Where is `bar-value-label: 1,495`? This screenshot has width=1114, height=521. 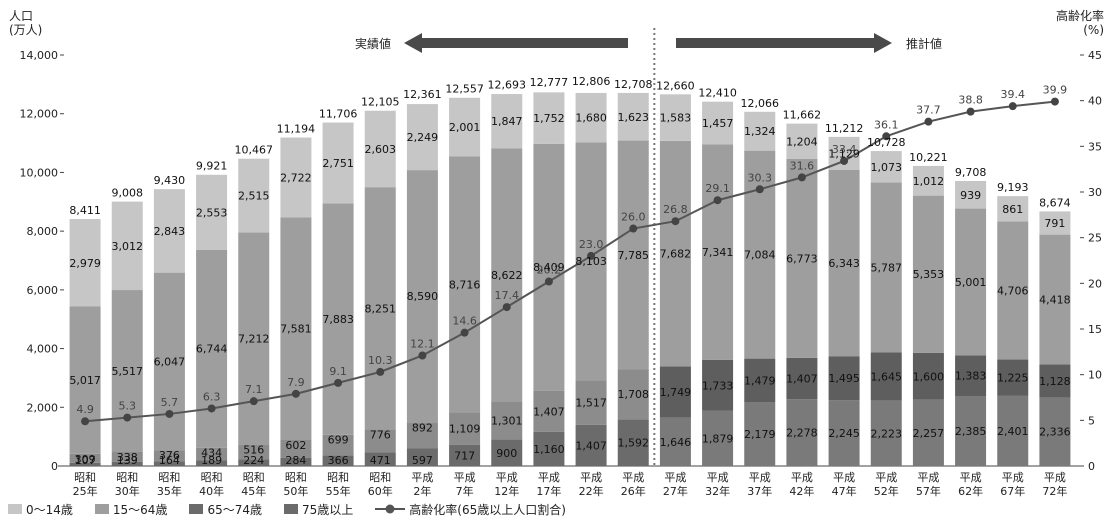
bar-value-label: 1,495 is located at coordinates (844, 378).